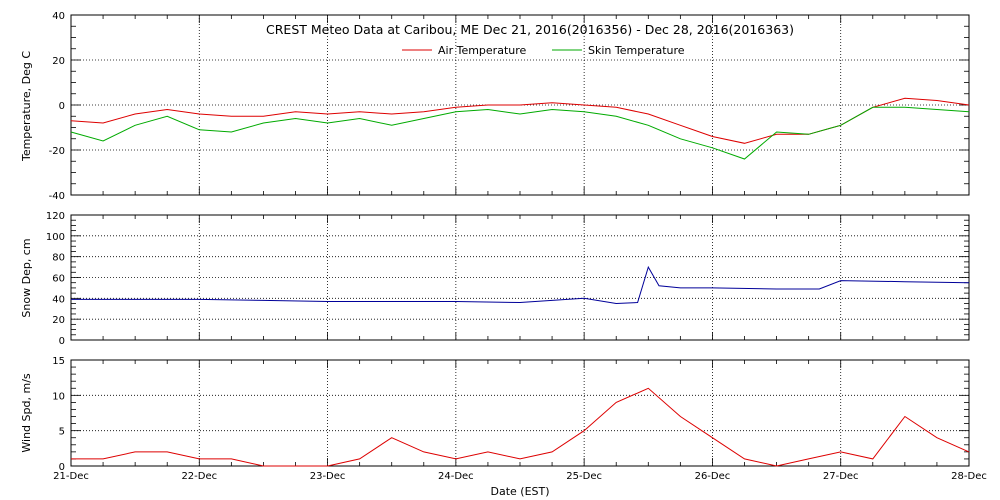  What do you see at coordinates (57, 196) in the screenshot?
I see `y-tick-label: -40` at bounding box center [57, 196].